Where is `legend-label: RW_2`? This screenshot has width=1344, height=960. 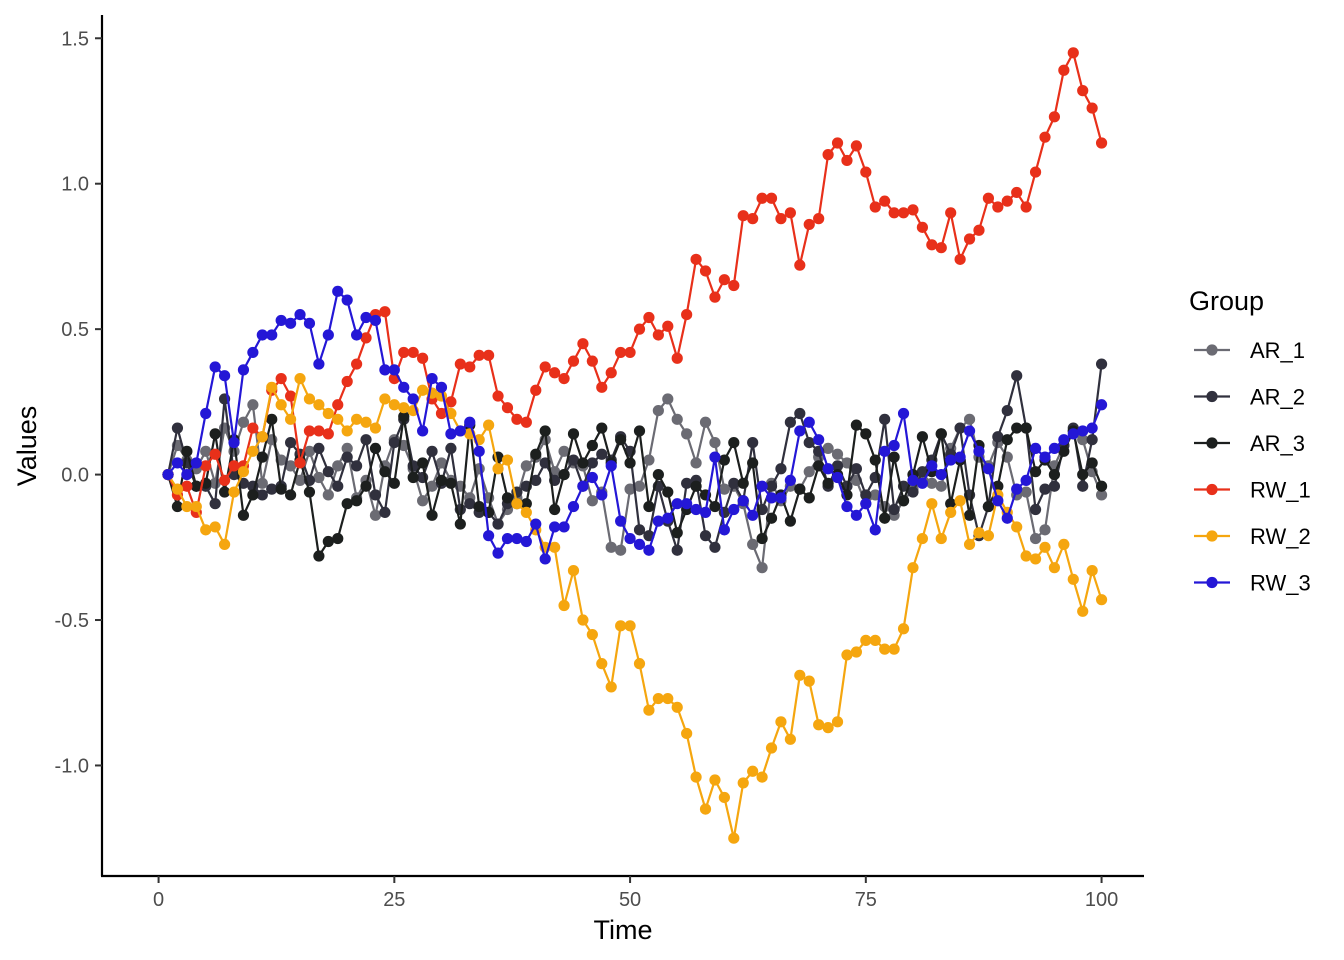
legend-label: RW_2 is located at coordinates (1280, 536).